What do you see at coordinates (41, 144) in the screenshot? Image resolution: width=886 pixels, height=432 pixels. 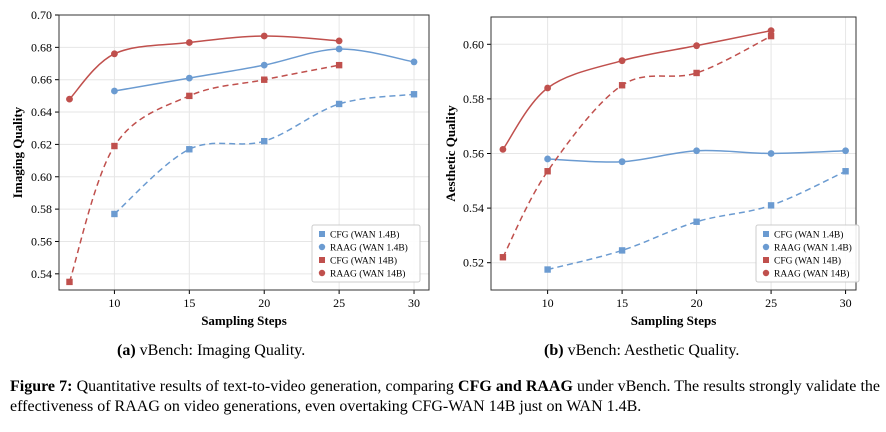 I see `y-tick-label: 0.62` at bounding box center [41, 144].